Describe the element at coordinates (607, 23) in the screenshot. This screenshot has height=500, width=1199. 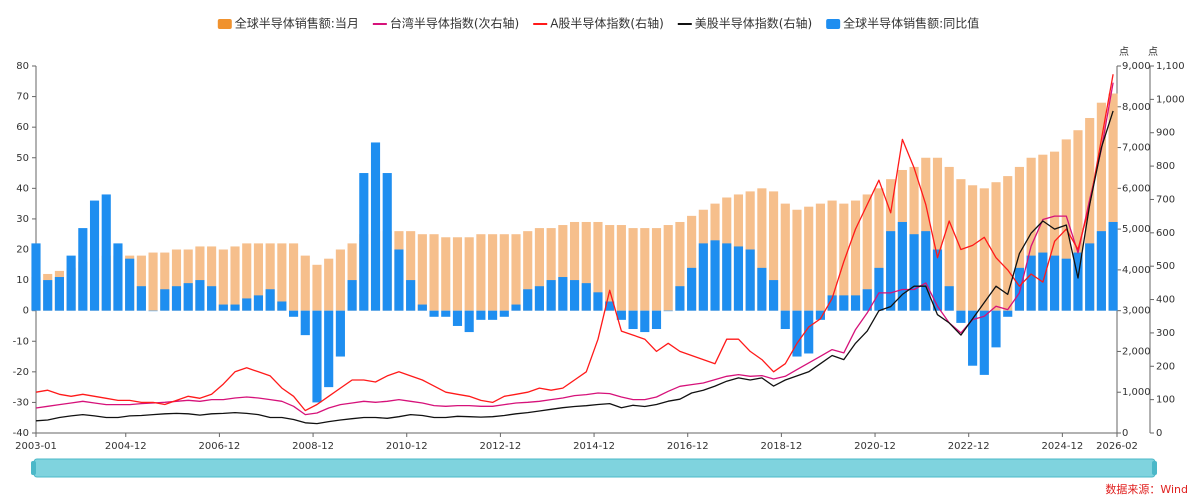
I see `legend-label: A股半导体指数(右轴)` at that location.